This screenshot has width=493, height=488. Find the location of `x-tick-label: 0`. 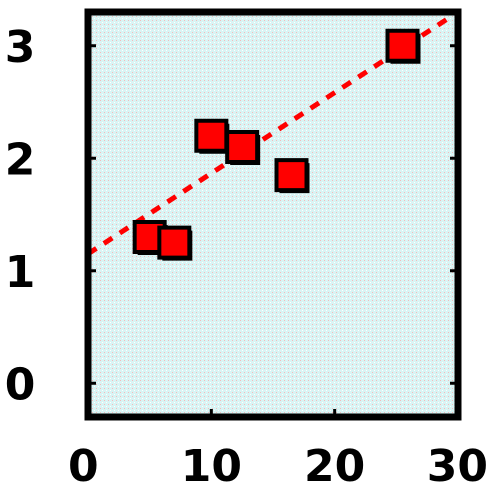

x-tick-label: 0 is located at coordinates (83, 464).